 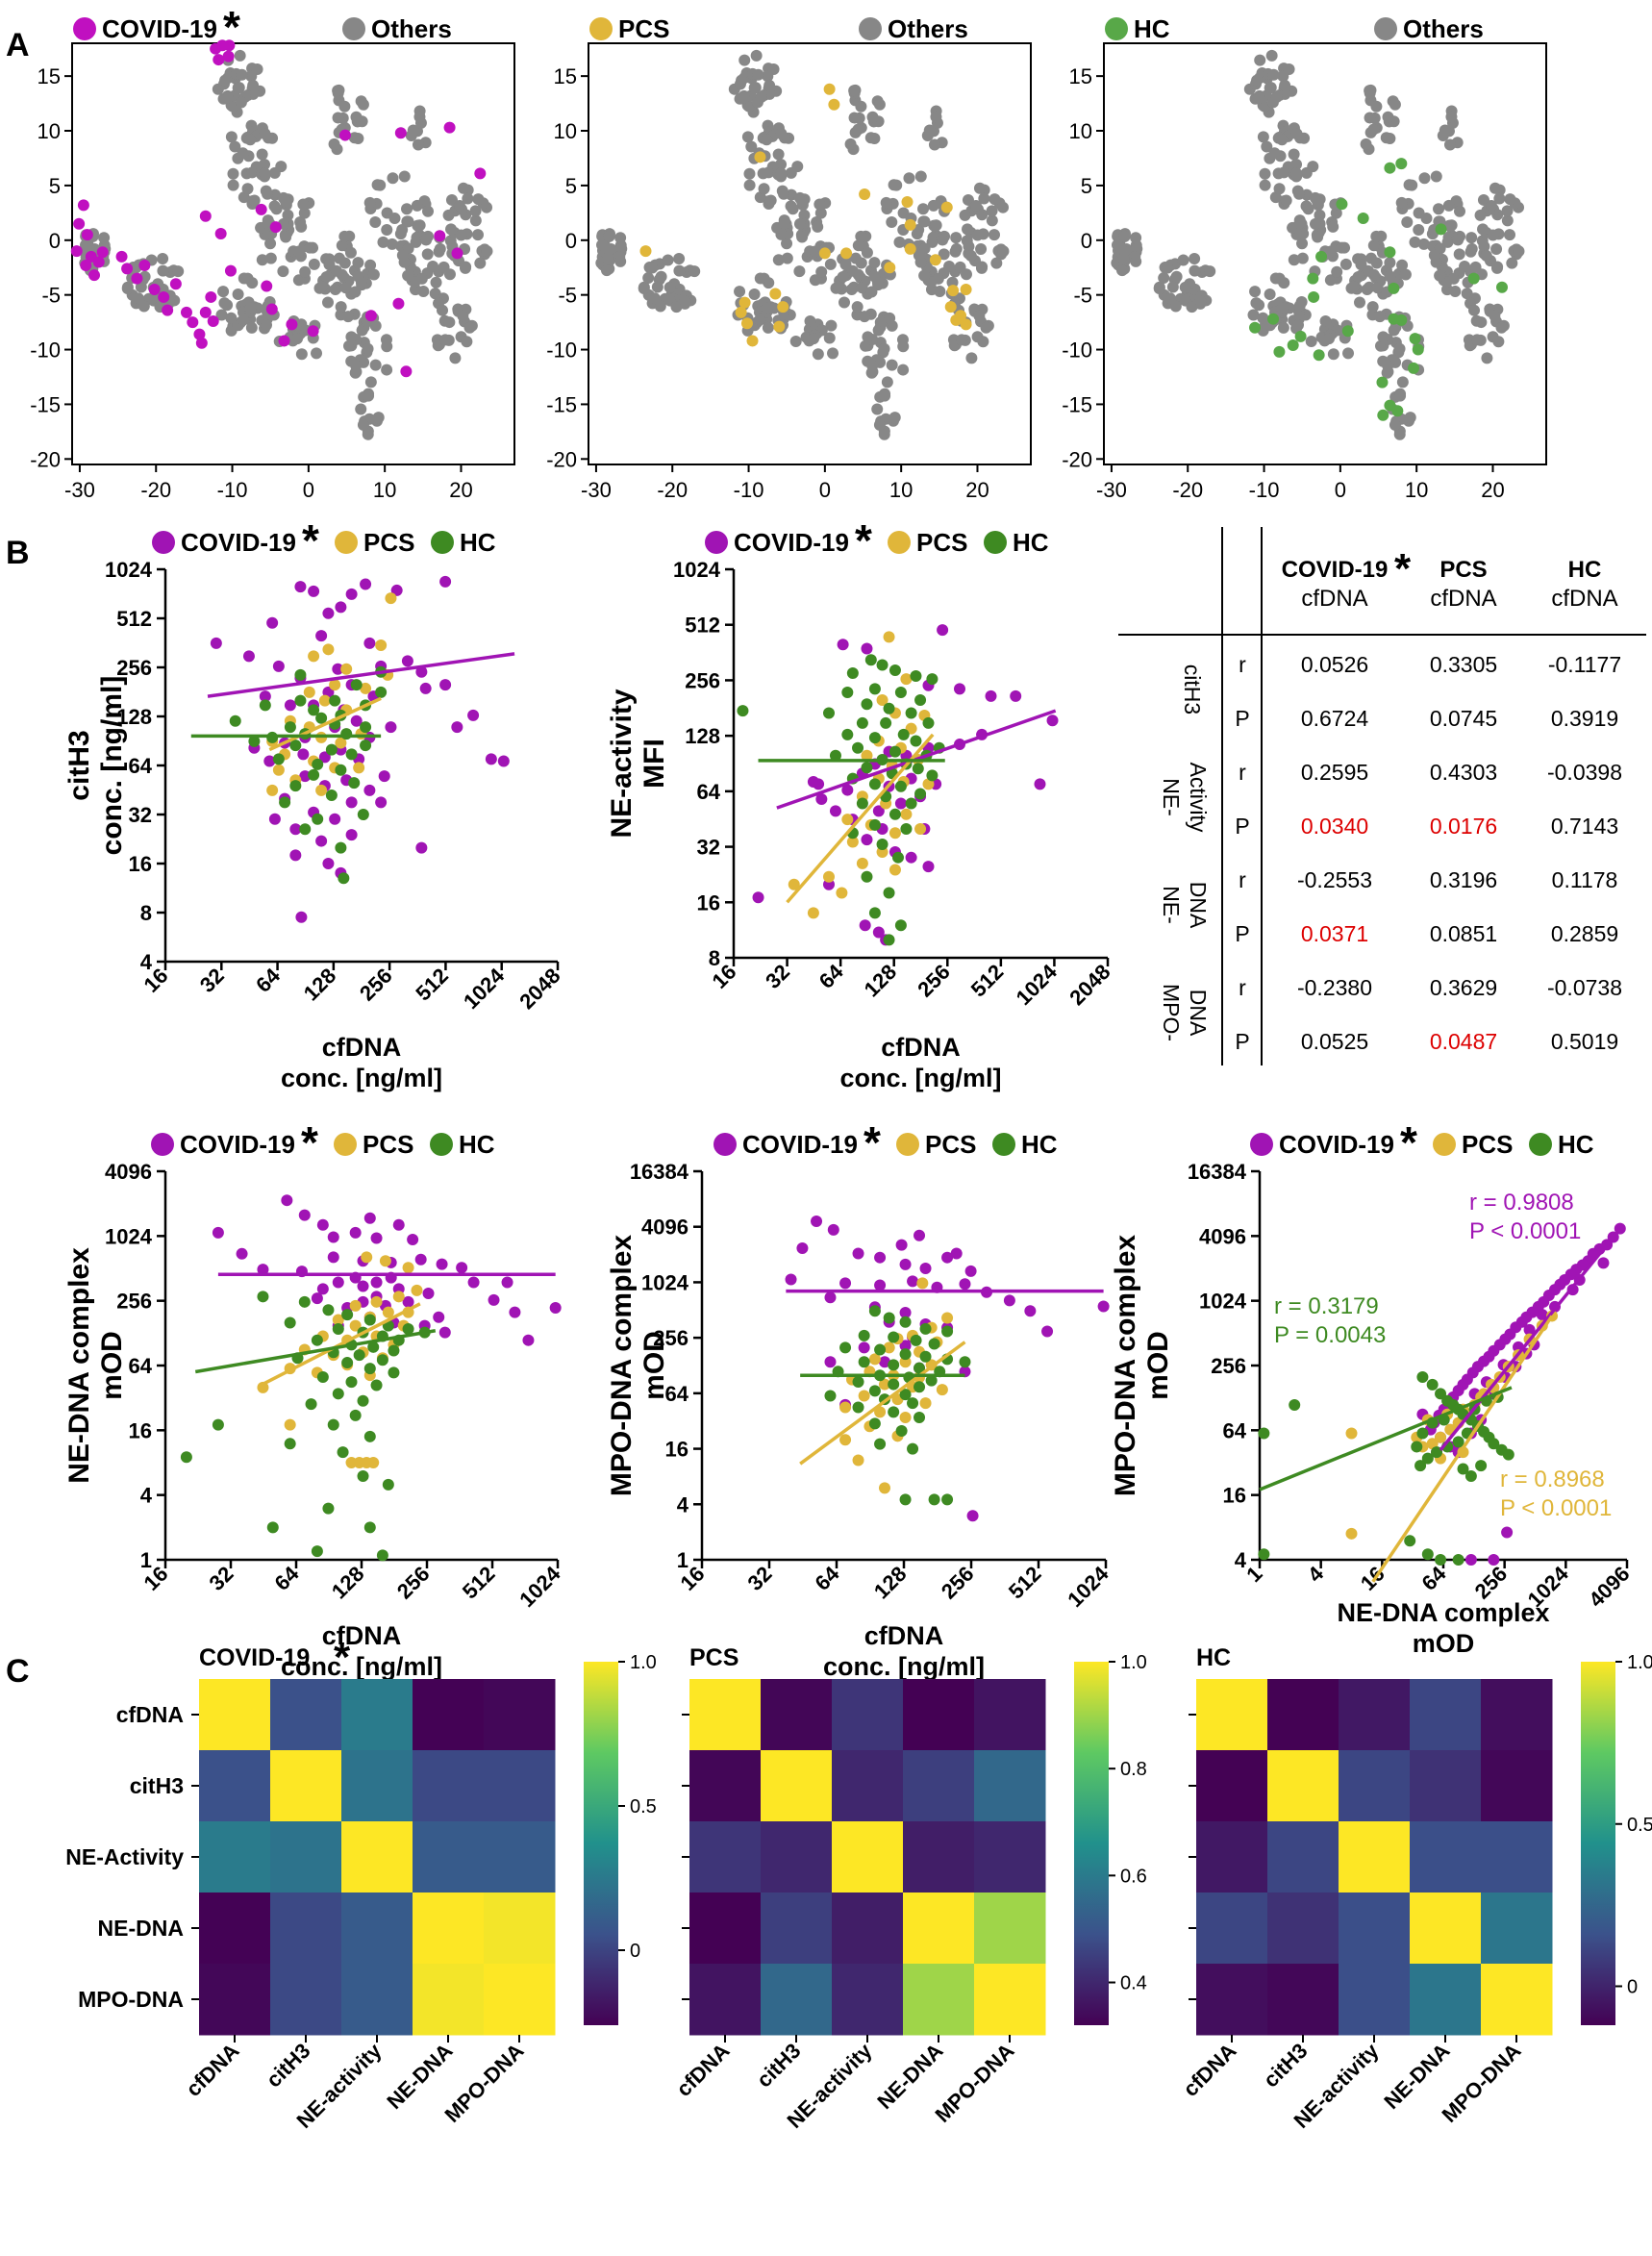 I want to click on regression-pcs, so click(x=882, y=1403).